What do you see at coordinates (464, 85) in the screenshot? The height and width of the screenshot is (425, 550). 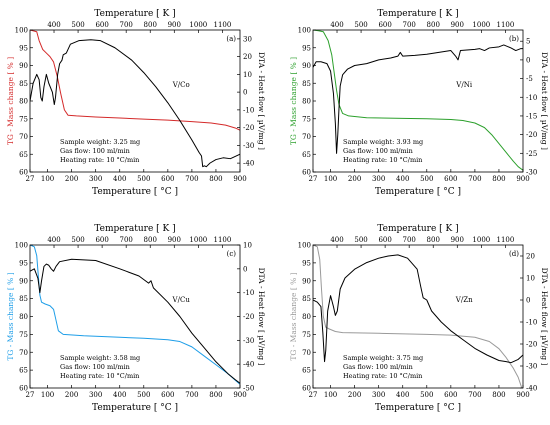 I see `sample-label: V/Ni` at bounding box center [464, 85].